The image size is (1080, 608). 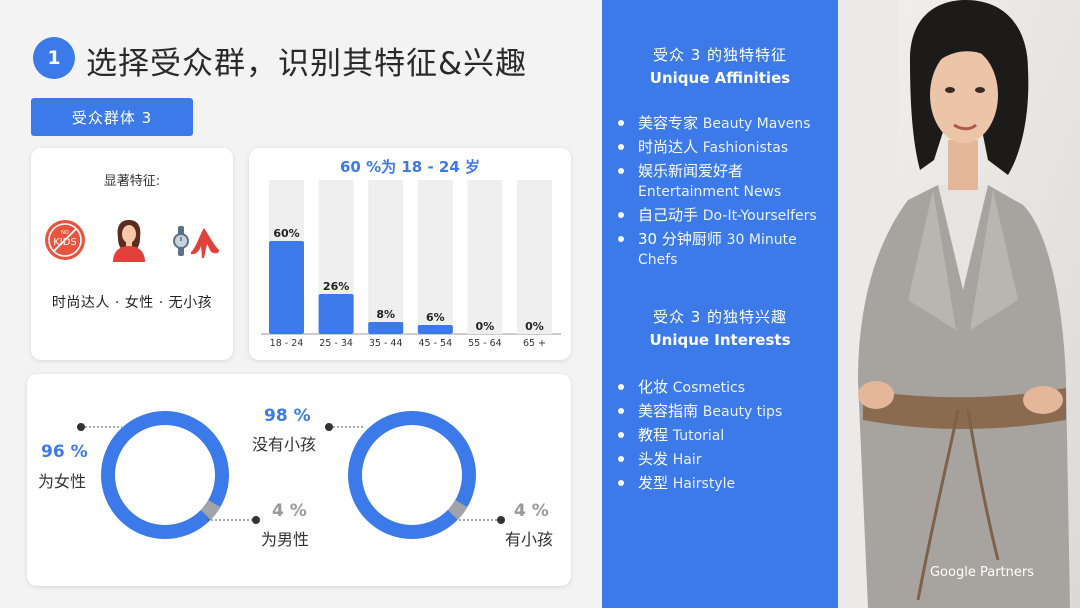 I want to click on affinity-item-cn: 30 分钟厨师, so click(x=682, y=239).